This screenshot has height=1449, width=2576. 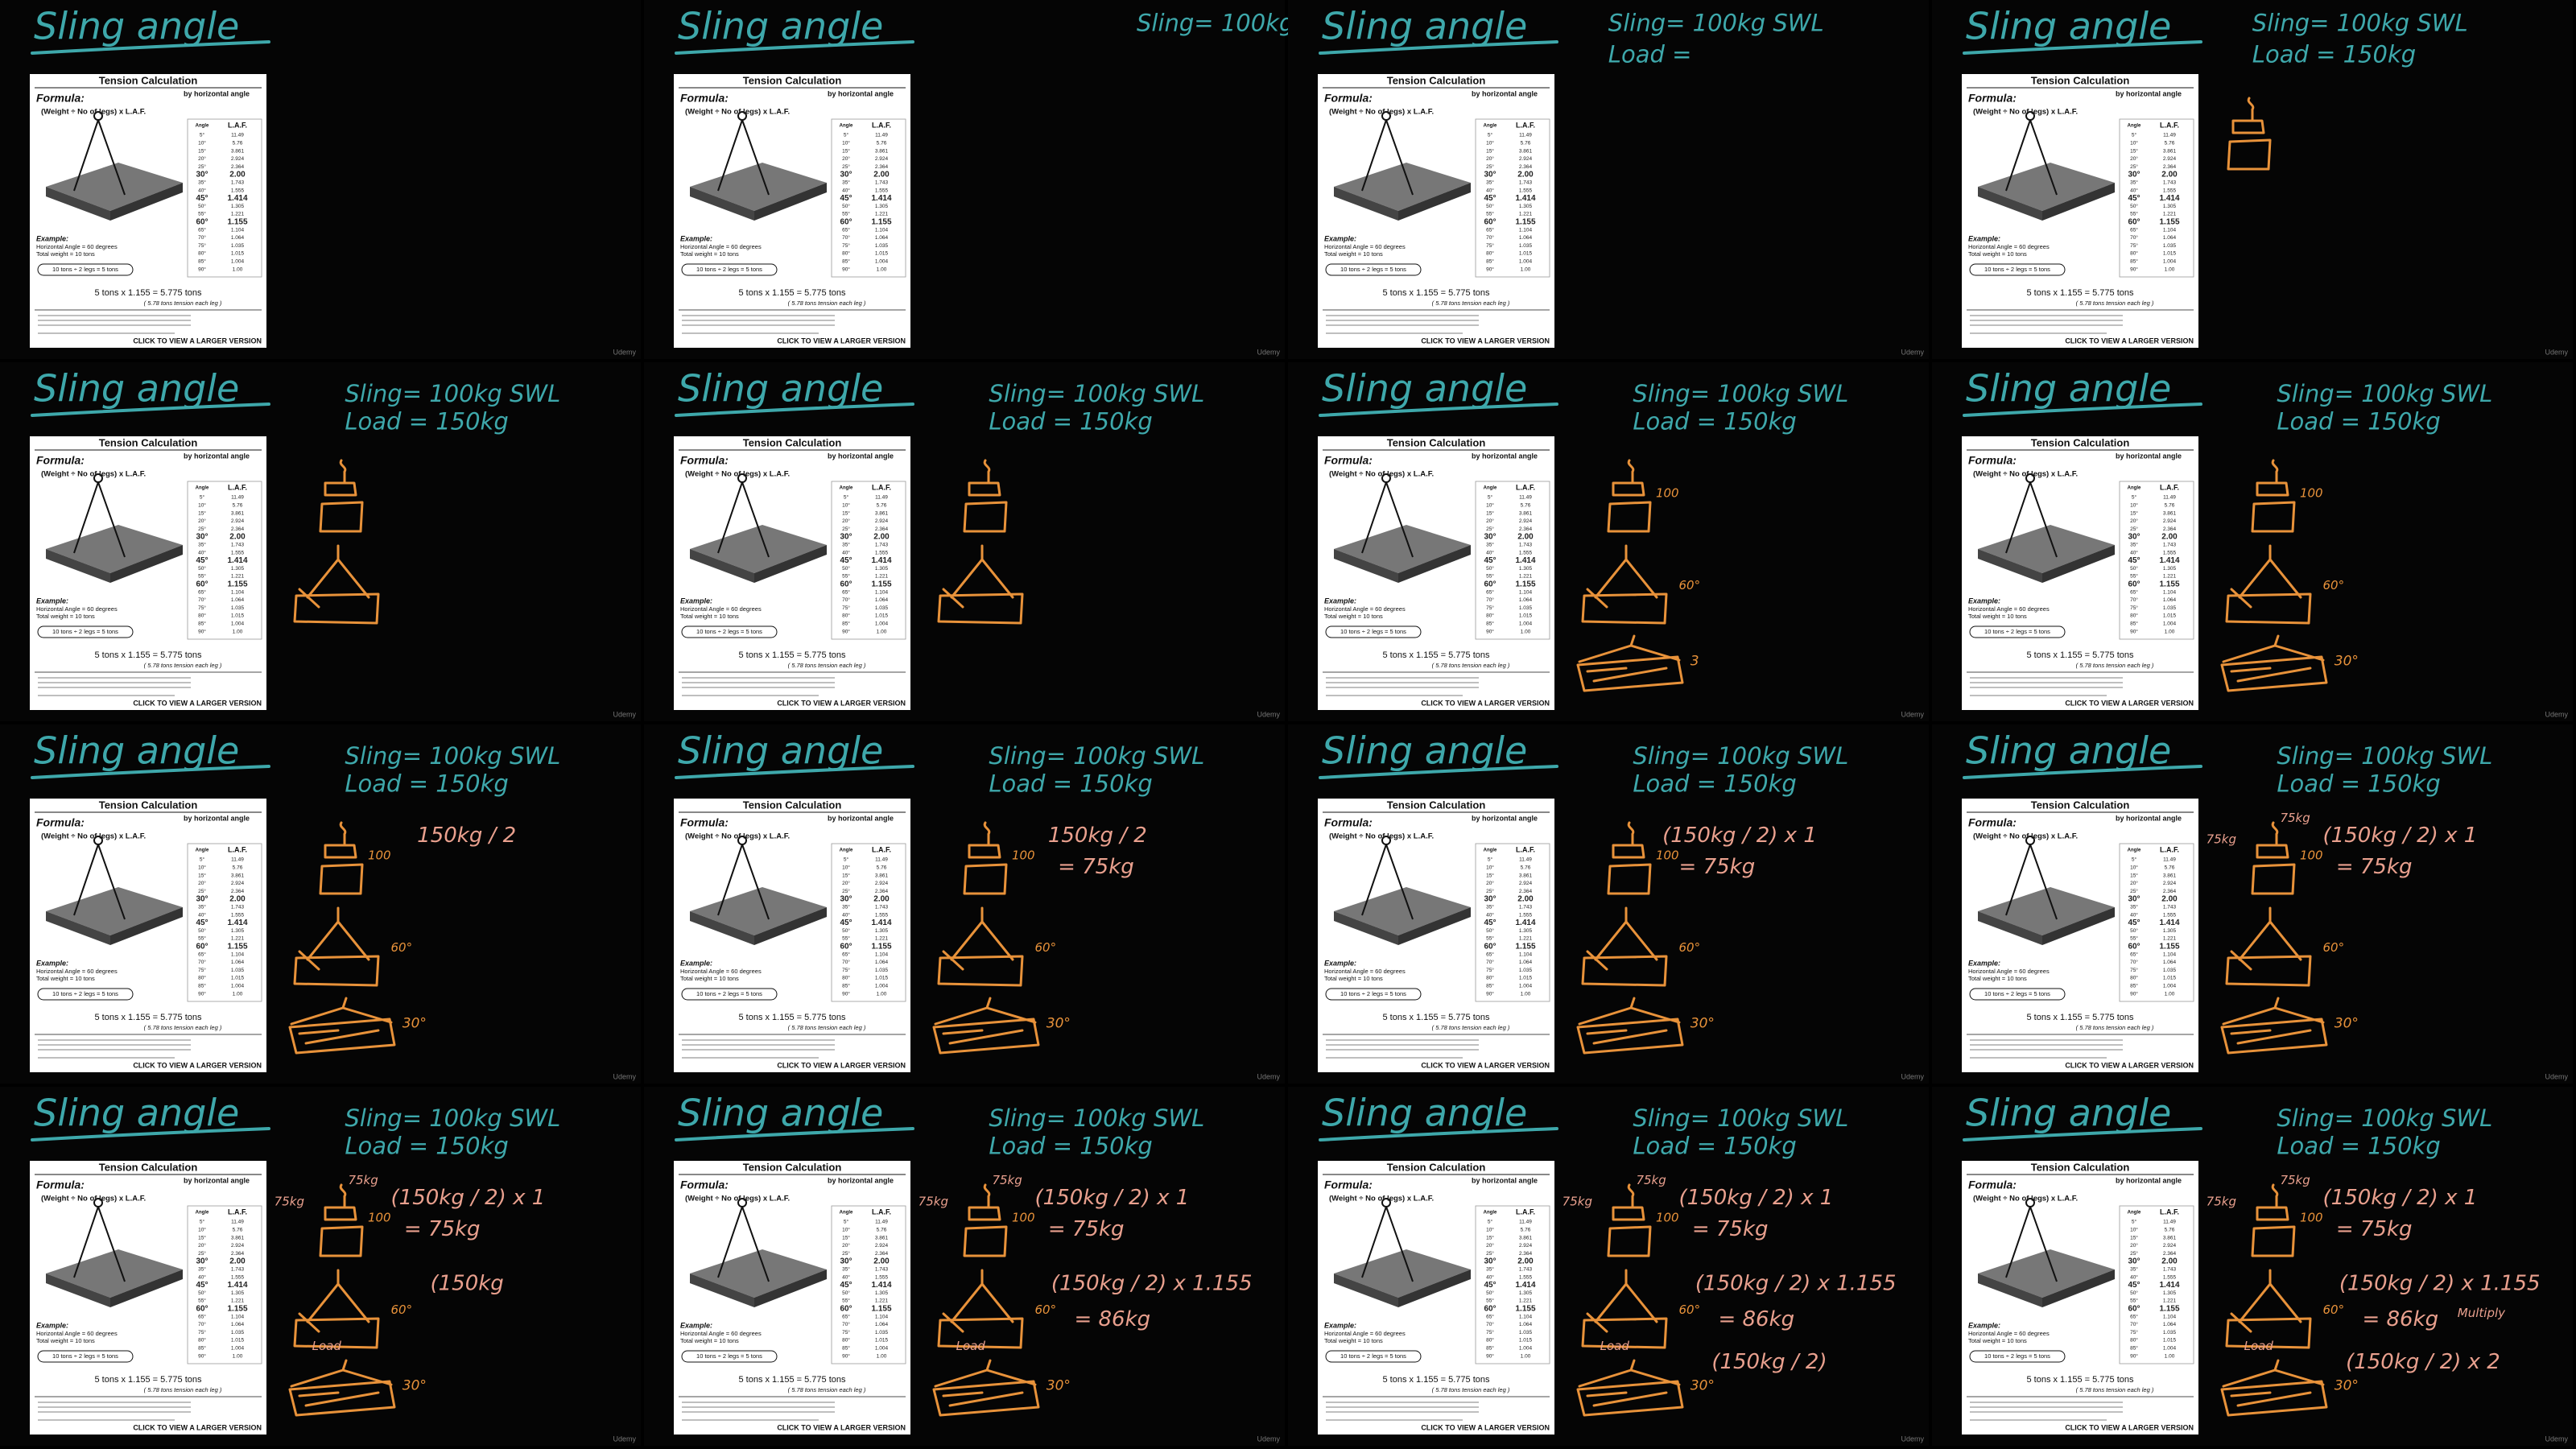 What do you see at coordinates (1615, 1346) in the screenshot?
I see `handwritten-note: Load` at bounding box center [1615, 1346].